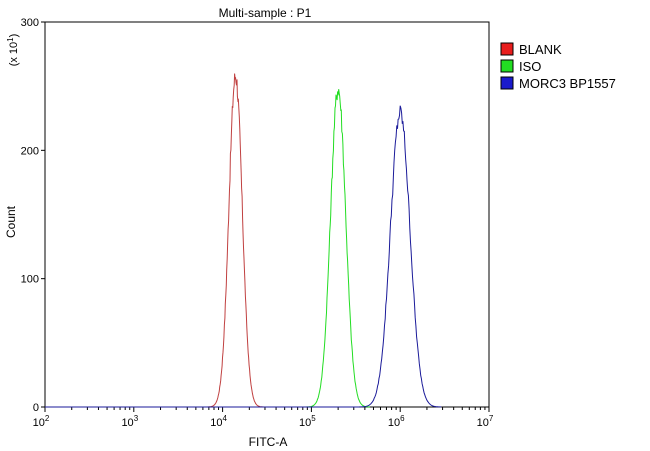 This screenshot has height=451, width=650. What do you see at coordinates (30, 23) in the screenshot?
I see `y-tick-label: 300` at bounding box center [30, 23].